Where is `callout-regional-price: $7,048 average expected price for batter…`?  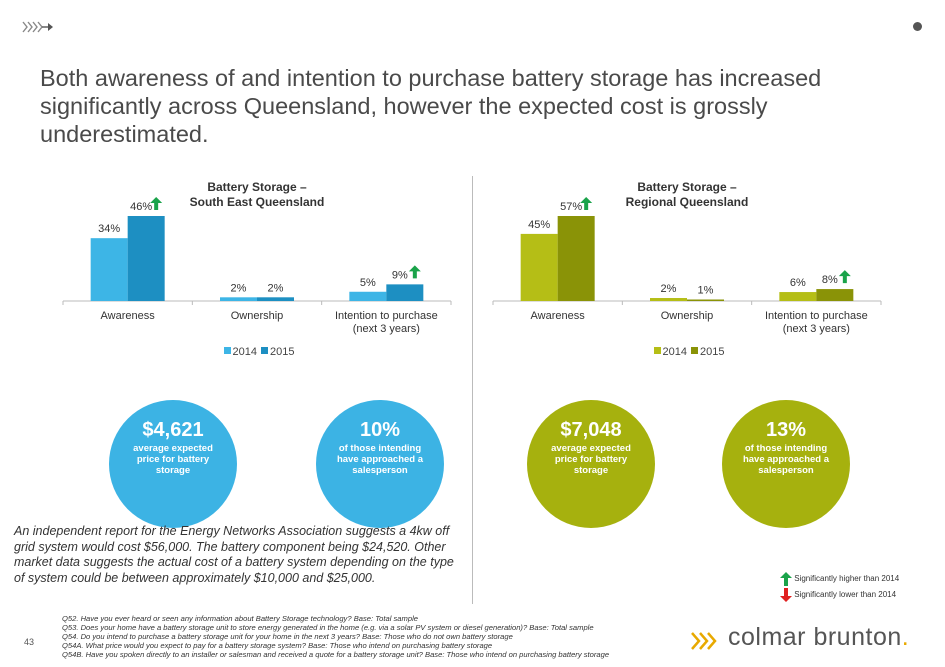
callout-regional-price: $7,048 average expected price for batter… is located at coordinates (591, 464).